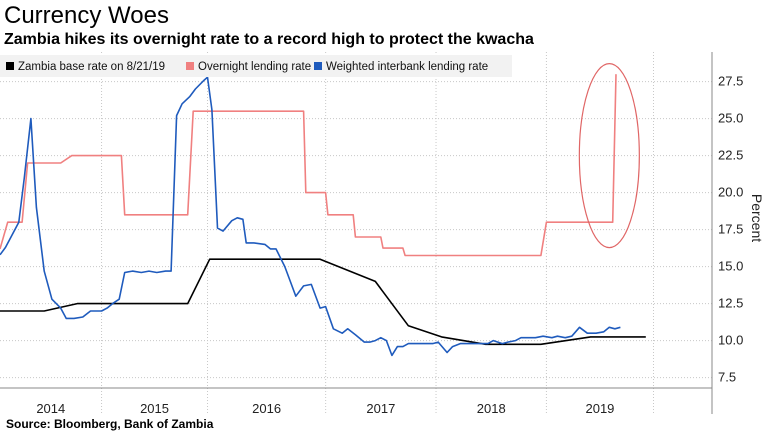  What do you see at coordinates (407, 67) in the screenshot?
I see `legend-label: Weighted interbank lending rate` at bounding box center [407, 67].